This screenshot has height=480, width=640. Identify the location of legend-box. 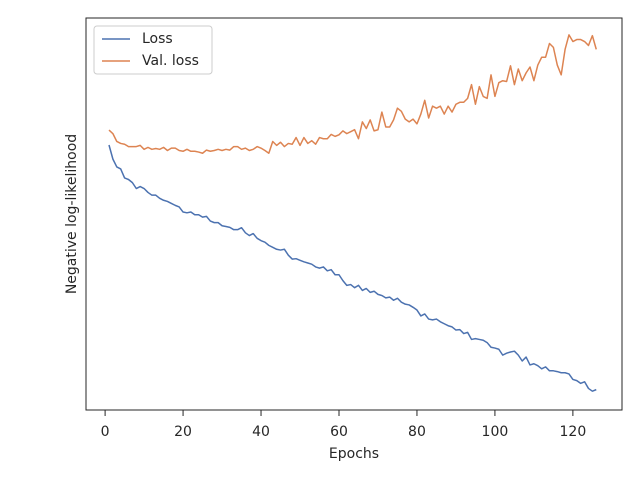
(153, 50).